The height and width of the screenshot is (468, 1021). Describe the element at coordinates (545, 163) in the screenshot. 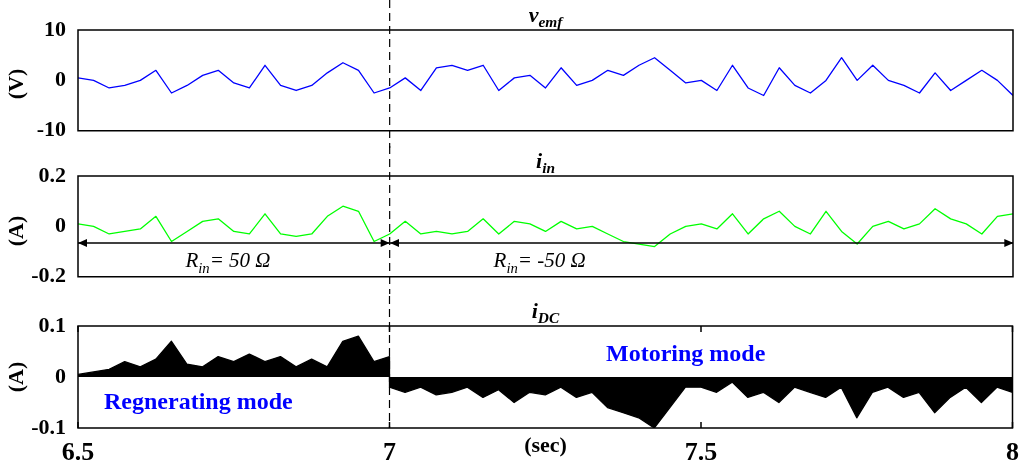

I see `chart-title: i$_{in}$` at that location.